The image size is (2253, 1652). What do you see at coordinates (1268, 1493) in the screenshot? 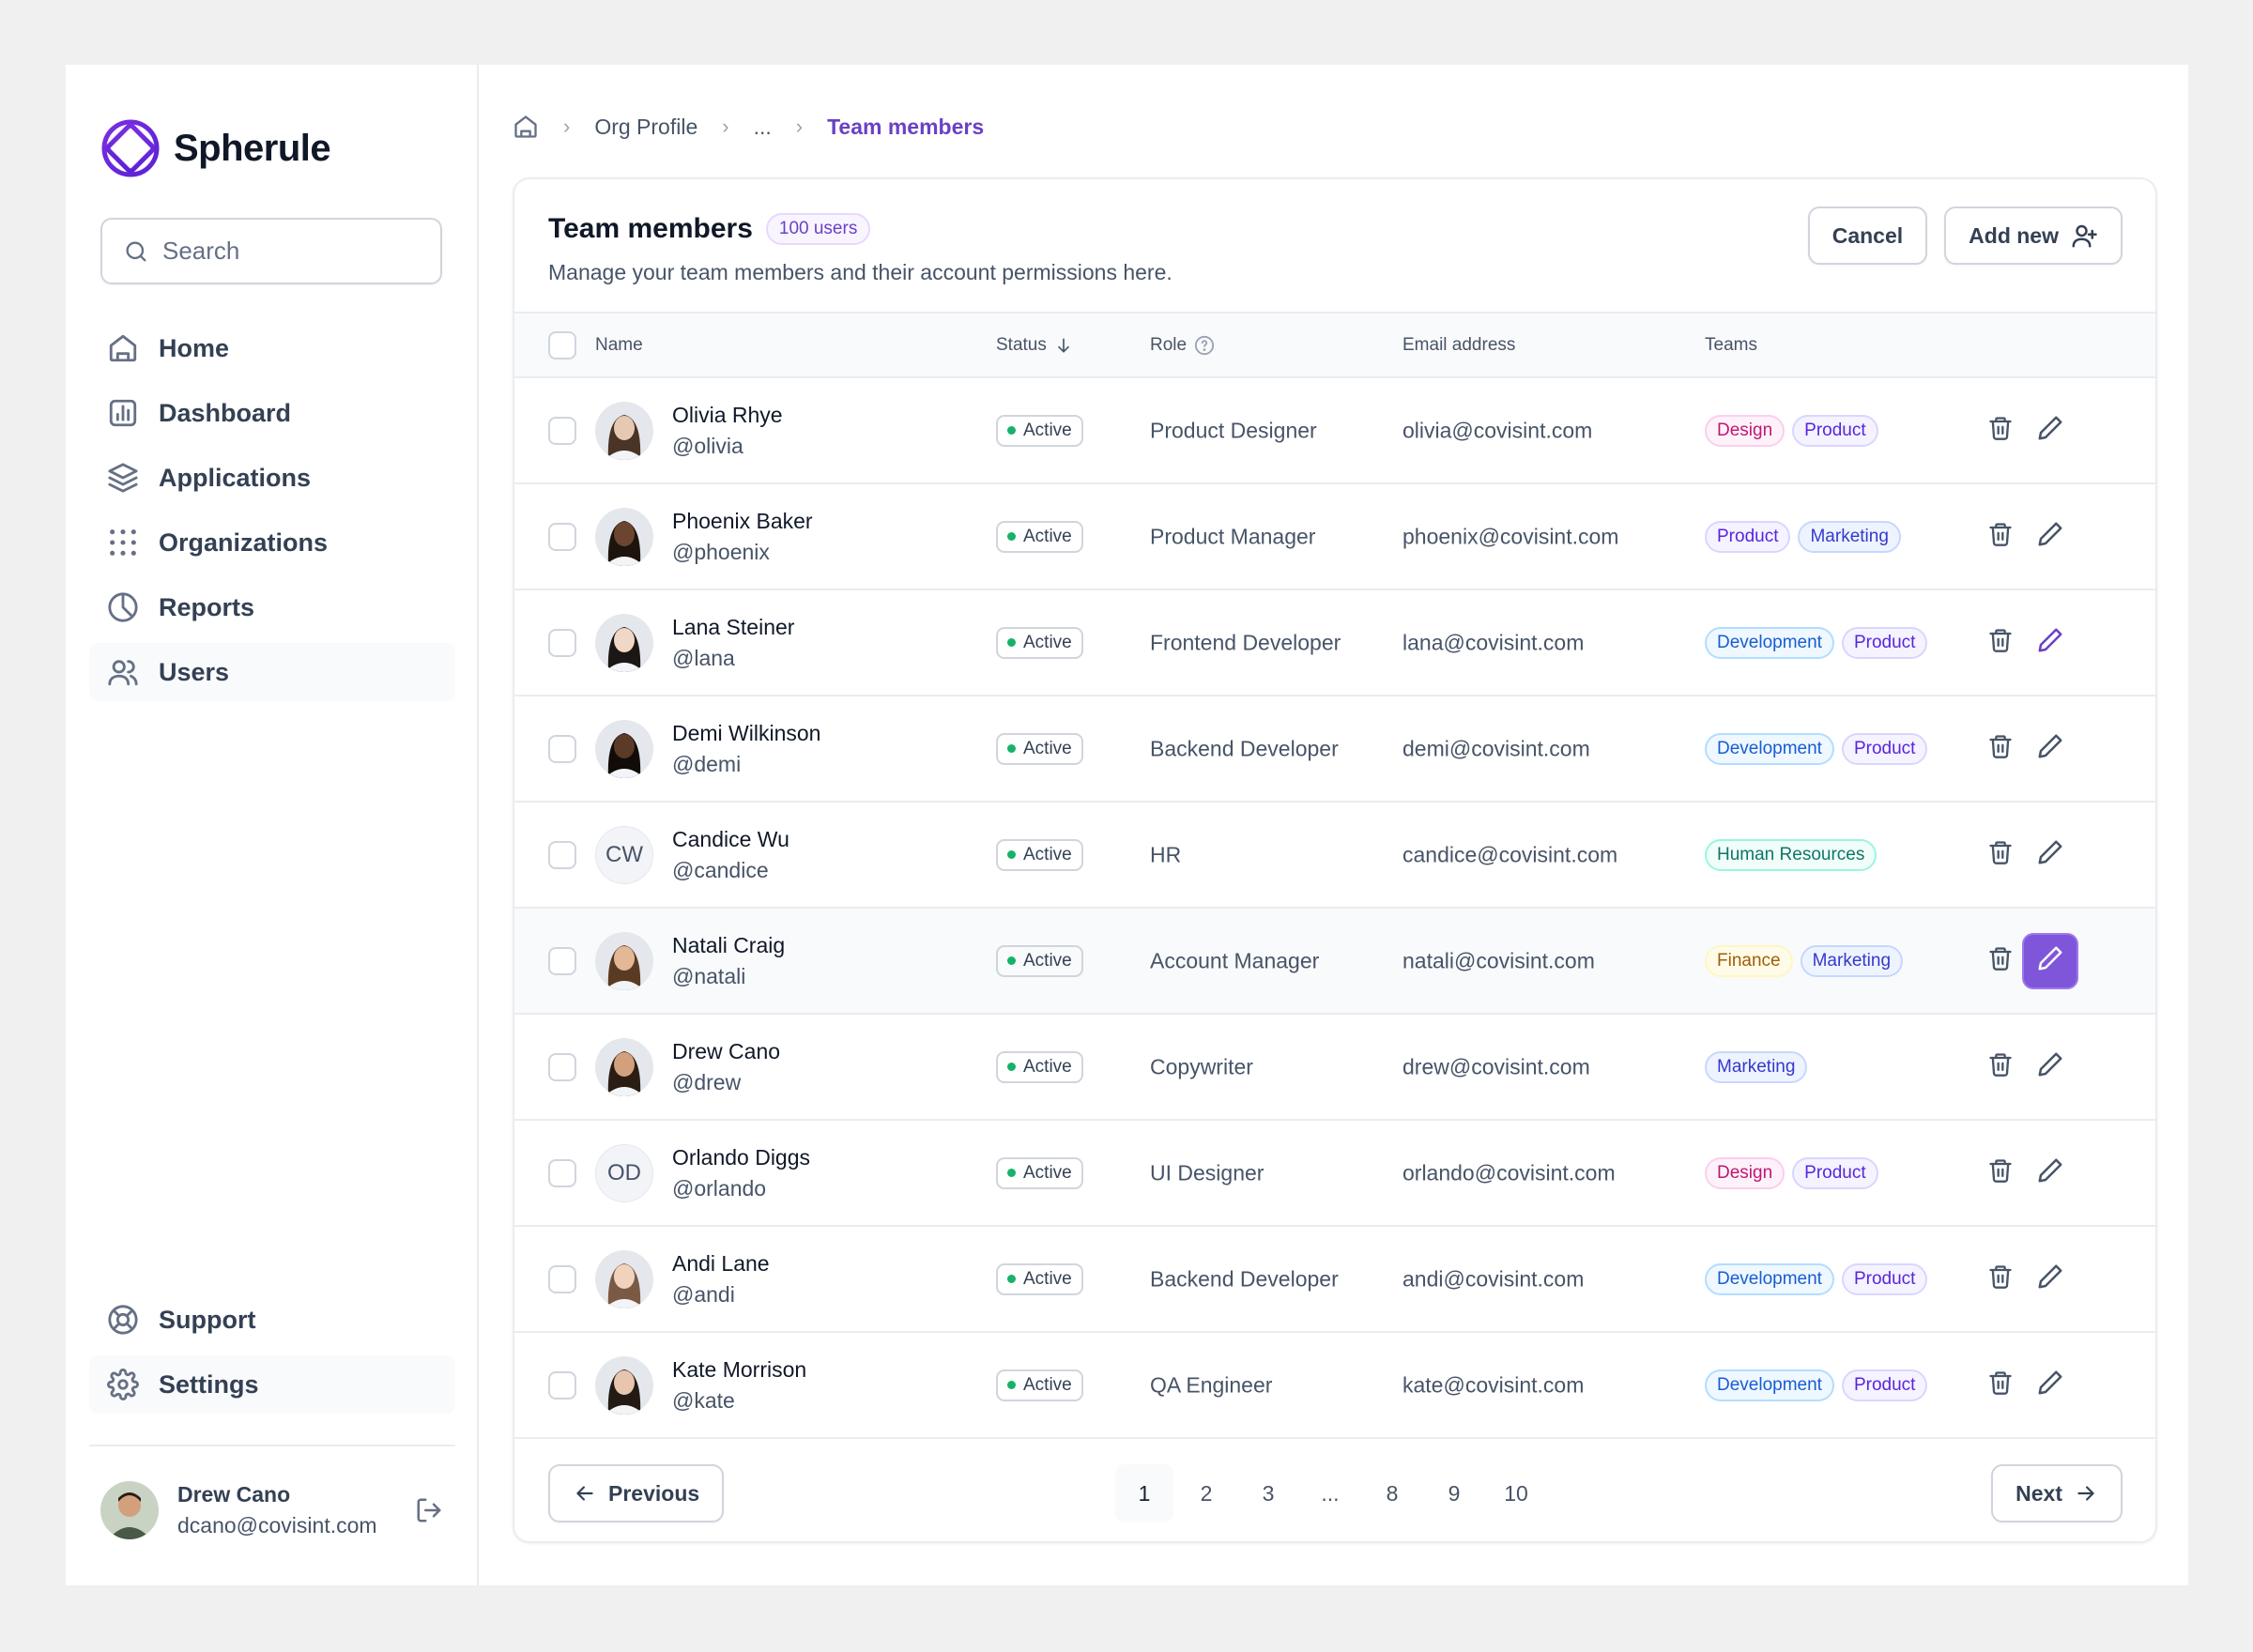
I see `page-button-3: 3` at bounding box center [1268, 1493].